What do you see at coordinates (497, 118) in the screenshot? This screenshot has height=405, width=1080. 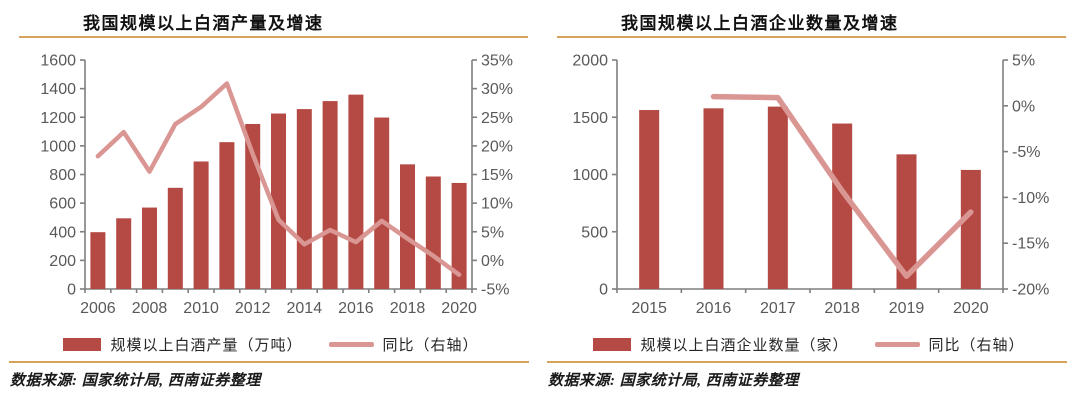 I see `svg-text: 25%` at bounding box center [497, 118].